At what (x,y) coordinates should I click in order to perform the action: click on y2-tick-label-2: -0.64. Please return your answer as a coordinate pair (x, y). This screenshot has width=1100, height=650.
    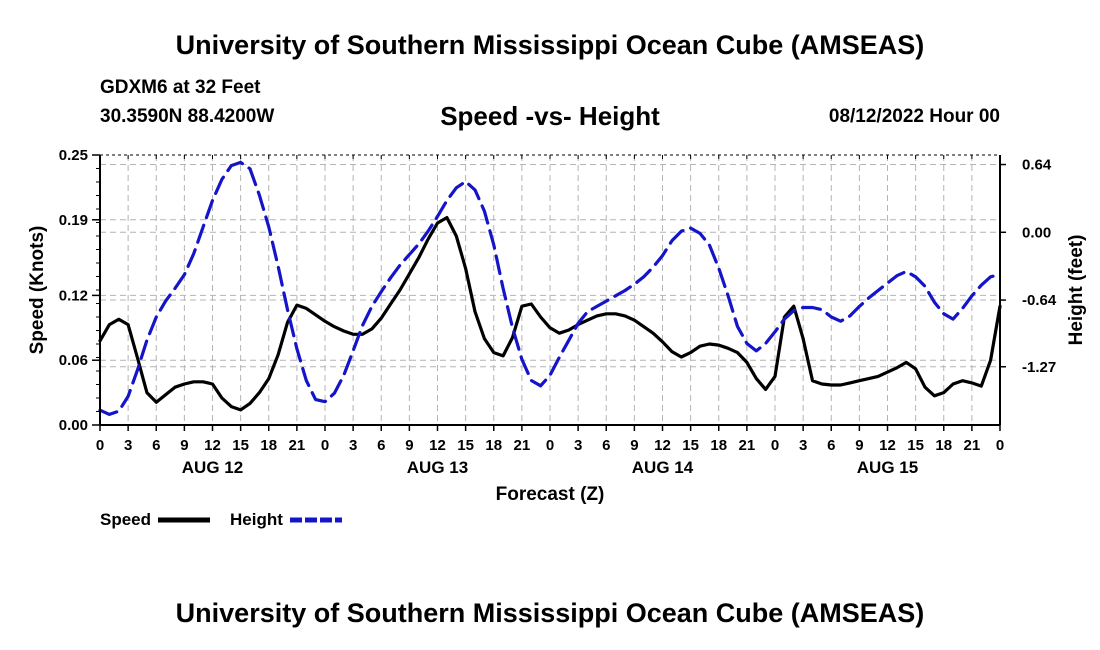
    Looking at the image, I should click on (1039, 300).